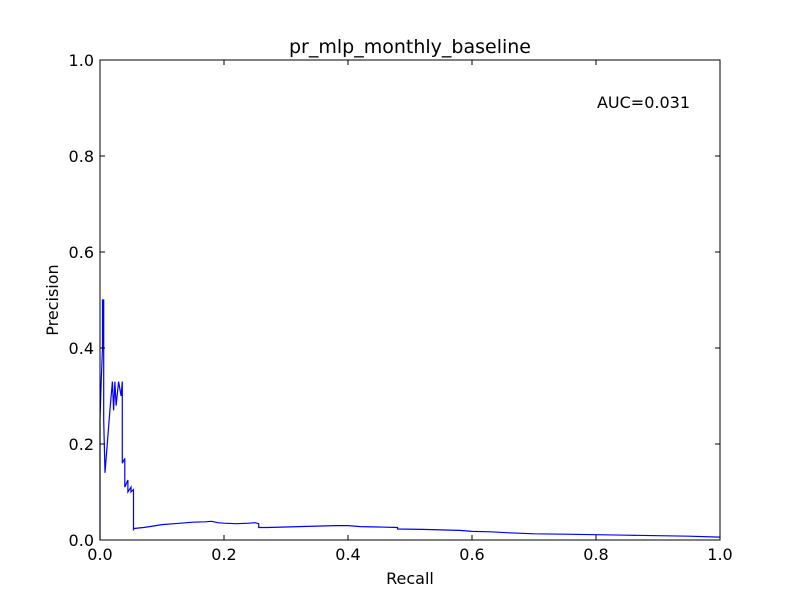 Image resolution: width=800 pixels, height=600 pixels. What do you see at coordinates (52, 299) in the screenshot?
I see `y-axis-label: Precision` at bounding box center [52, 299].